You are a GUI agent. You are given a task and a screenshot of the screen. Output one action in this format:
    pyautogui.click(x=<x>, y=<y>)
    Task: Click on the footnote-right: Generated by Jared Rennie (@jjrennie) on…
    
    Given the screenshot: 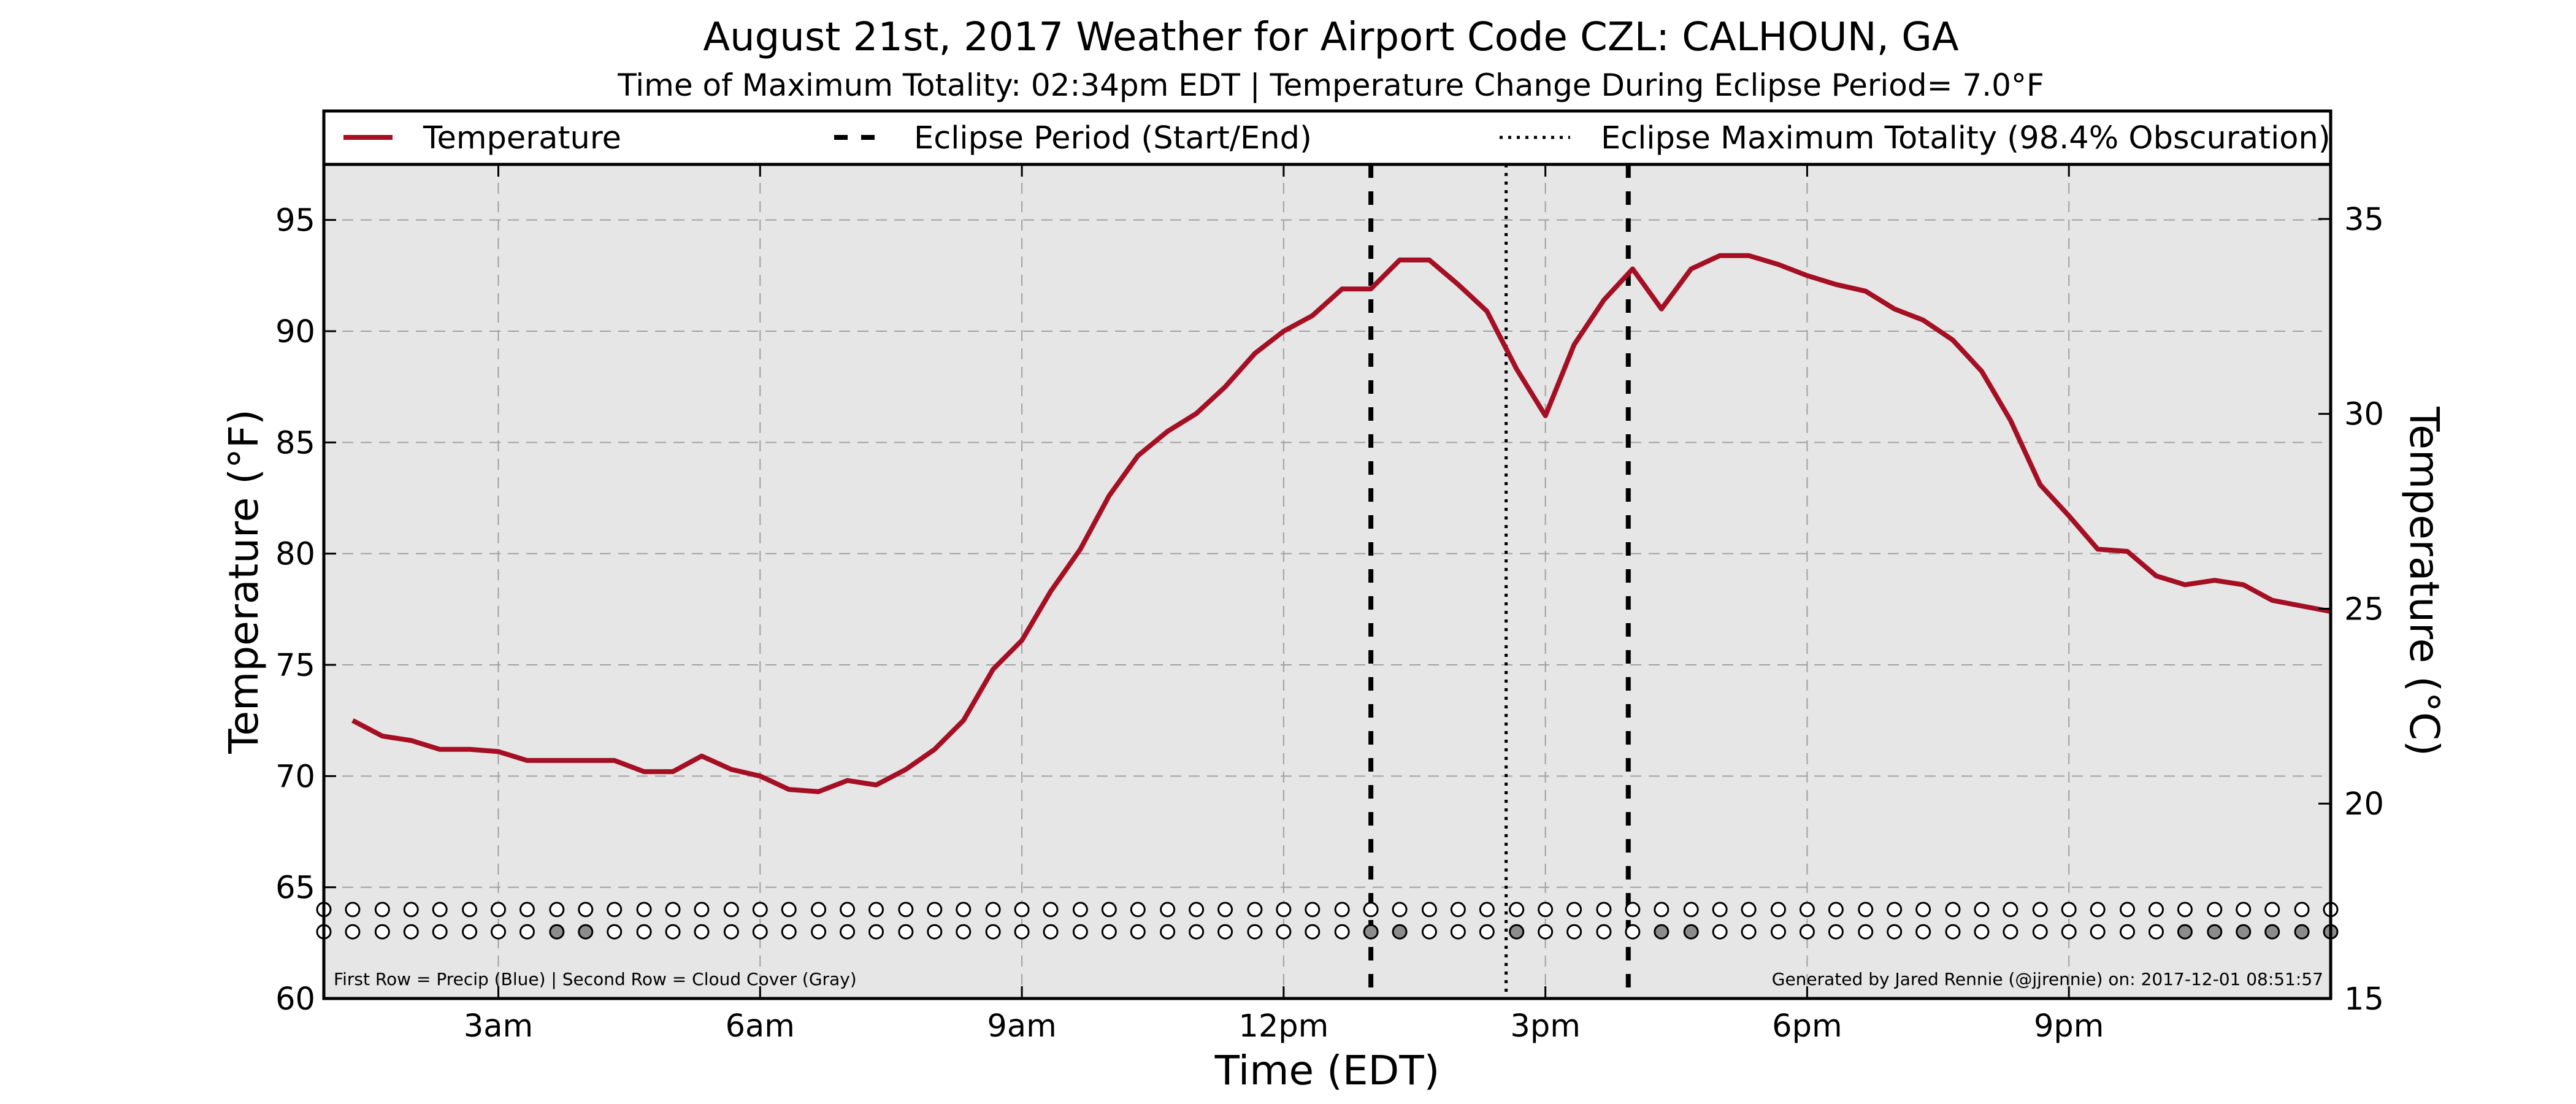 What is the action you would take?
    pyautogui.click(x=2047, y=979)
    